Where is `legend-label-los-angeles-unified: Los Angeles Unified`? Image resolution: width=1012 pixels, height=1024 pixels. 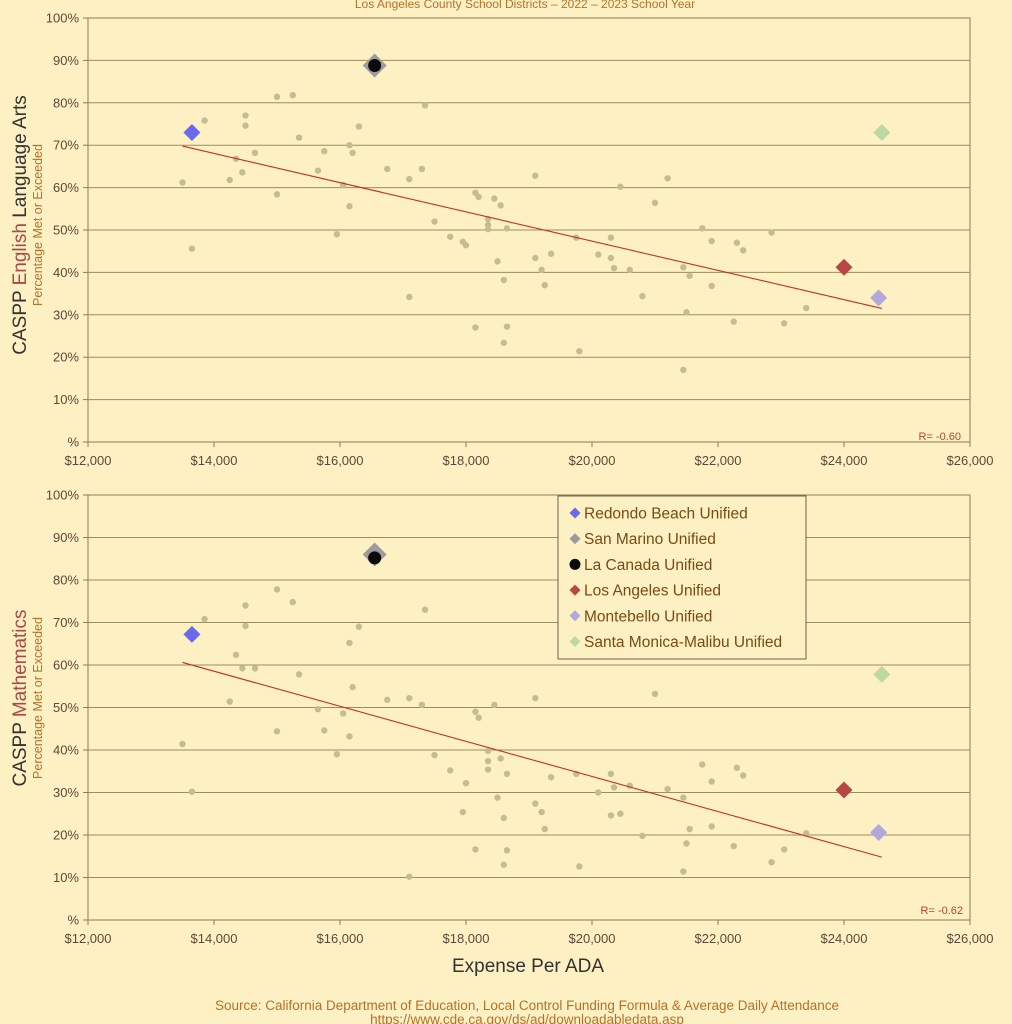 legend-label-los-angeles-unified: Los Angeles Unified is located at coordinates (652, 591).